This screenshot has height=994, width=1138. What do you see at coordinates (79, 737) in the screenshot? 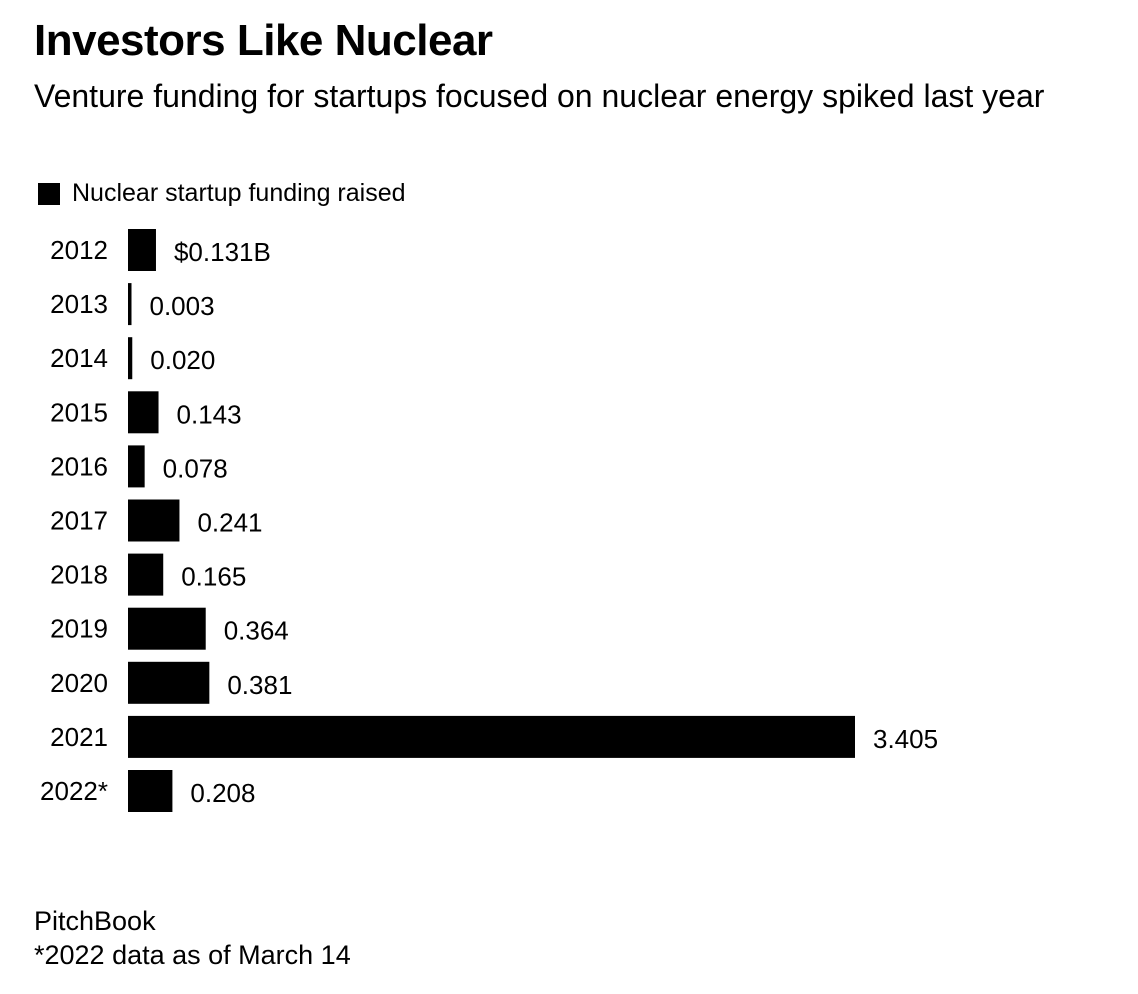
I see `category-label: 2021` at bounding box center [79, 737].